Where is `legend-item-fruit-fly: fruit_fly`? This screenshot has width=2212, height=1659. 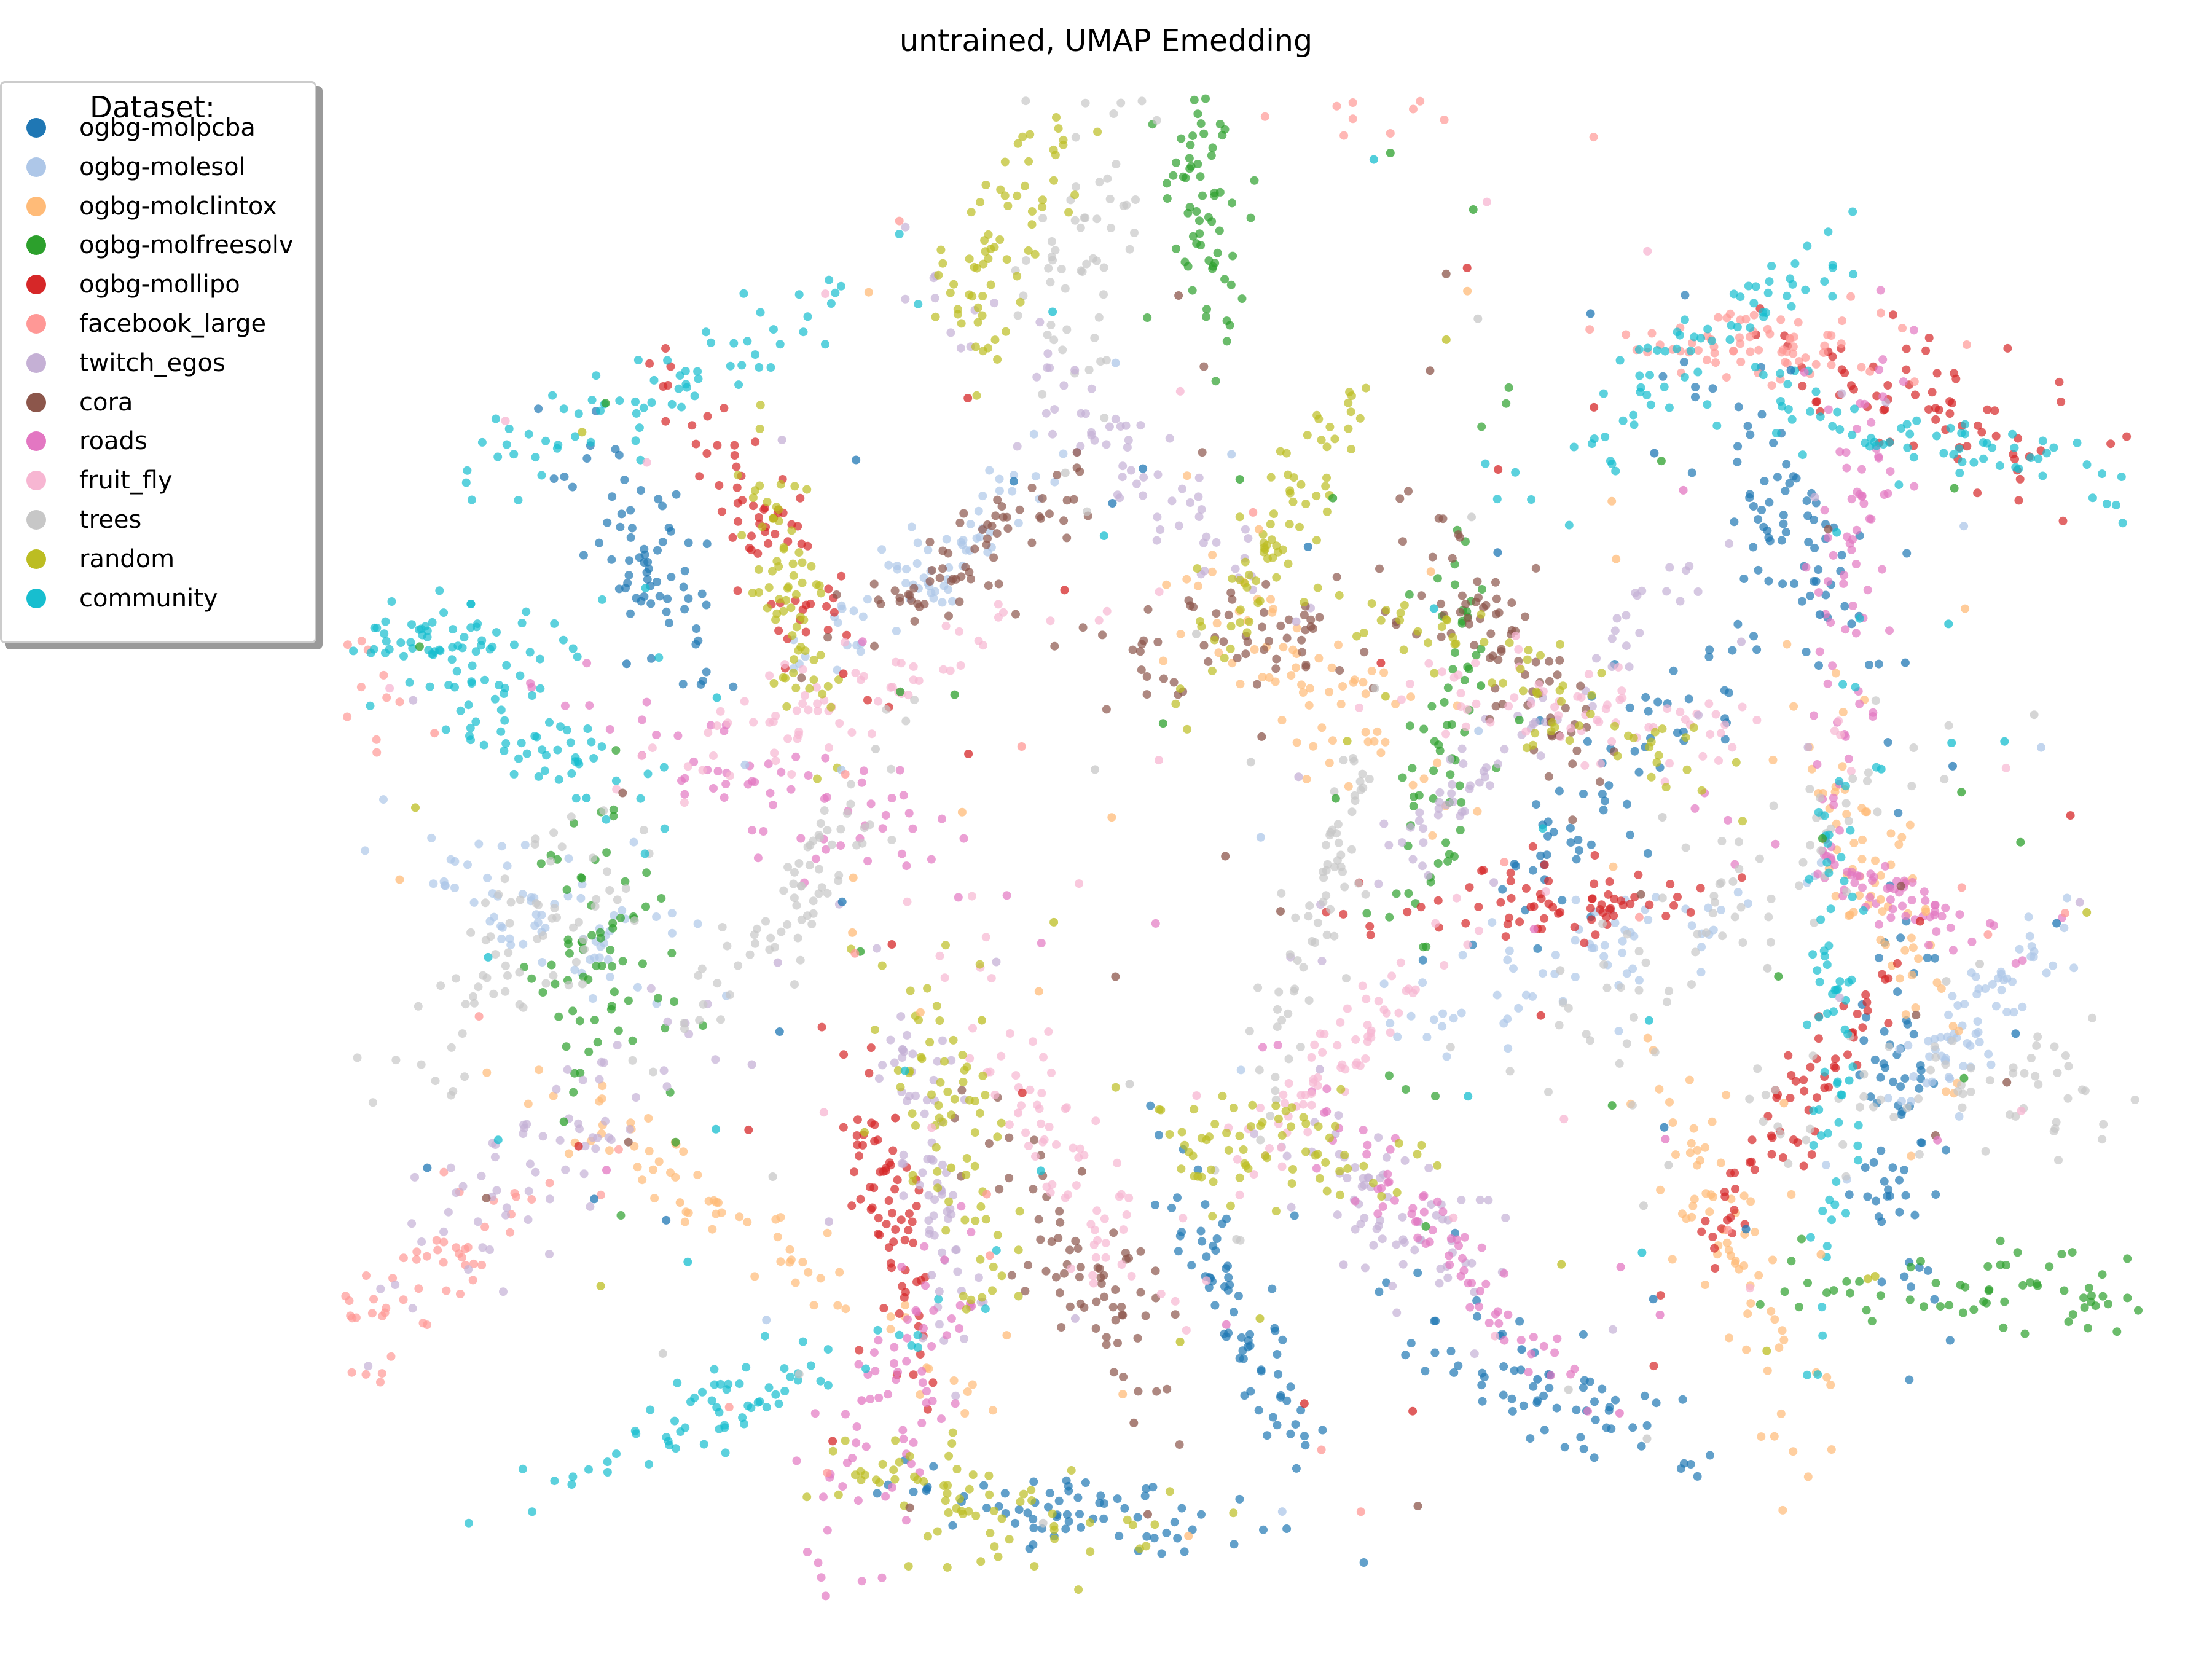 legend-item-fruit-fly: fruit_fly is located at coordinates (99, 480).